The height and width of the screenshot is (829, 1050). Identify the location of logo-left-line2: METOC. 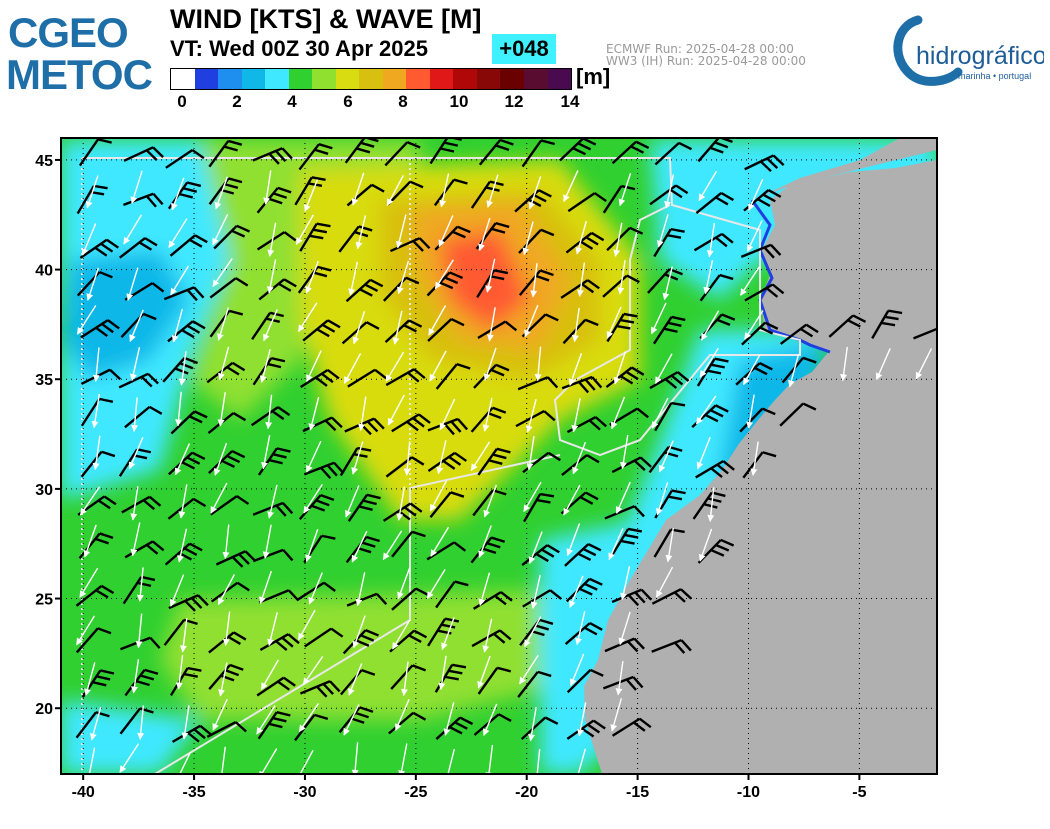
(79, 74).